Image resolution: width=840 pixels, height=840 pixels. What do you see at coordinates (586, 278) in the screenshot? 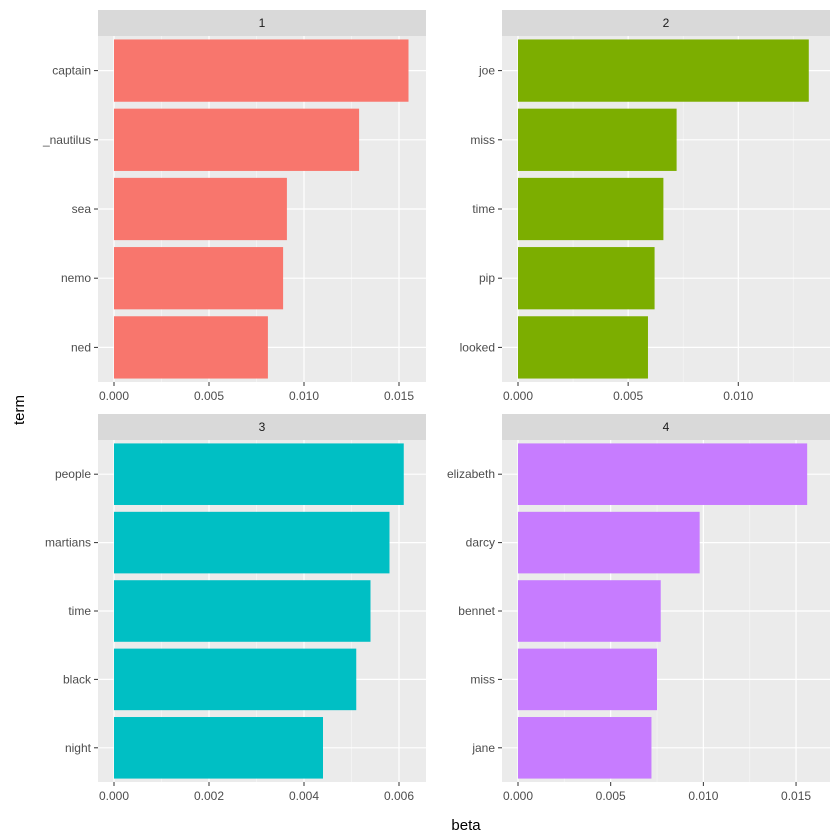
I see `bar-pip` at bounding box center [586, 278].